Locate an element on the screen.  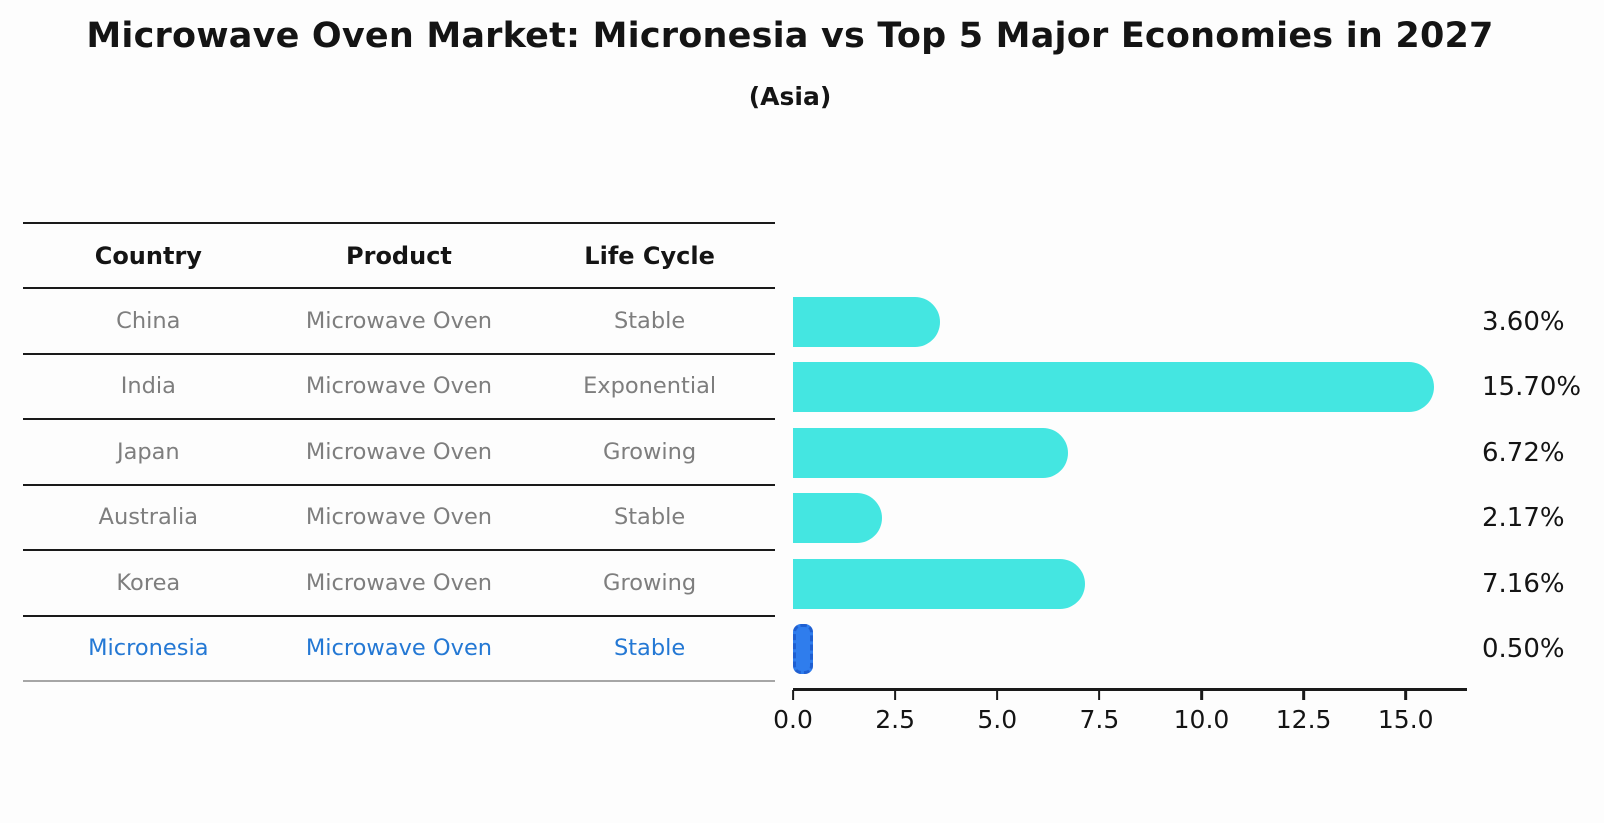
table-row-china: China Microwave Oven Stable is located at coordinates (399, 322).